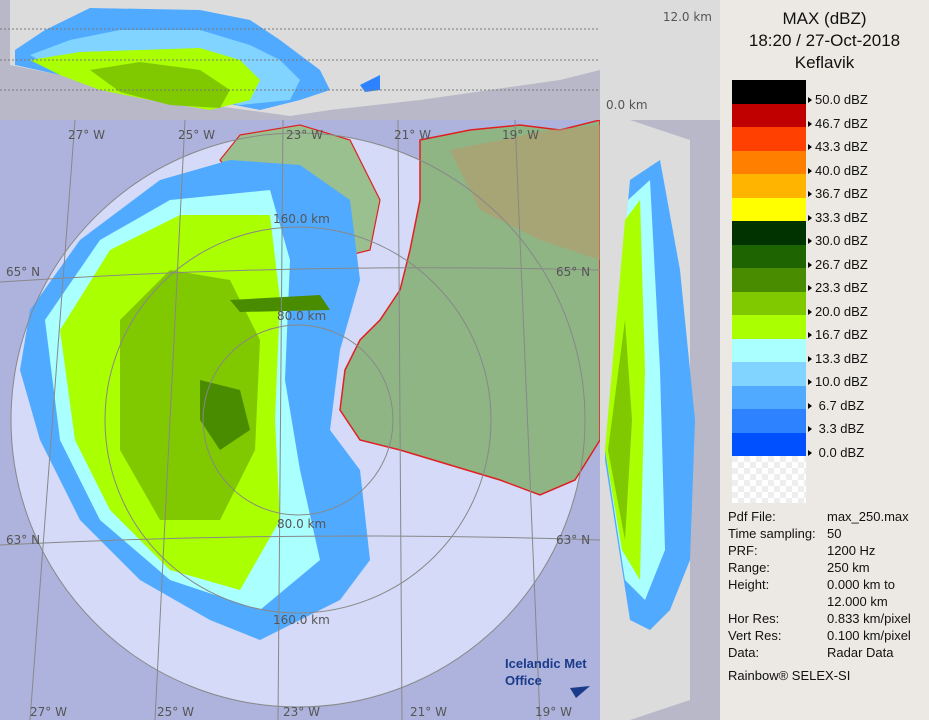  I want to click on svg-text: Office, so click(523, 680).